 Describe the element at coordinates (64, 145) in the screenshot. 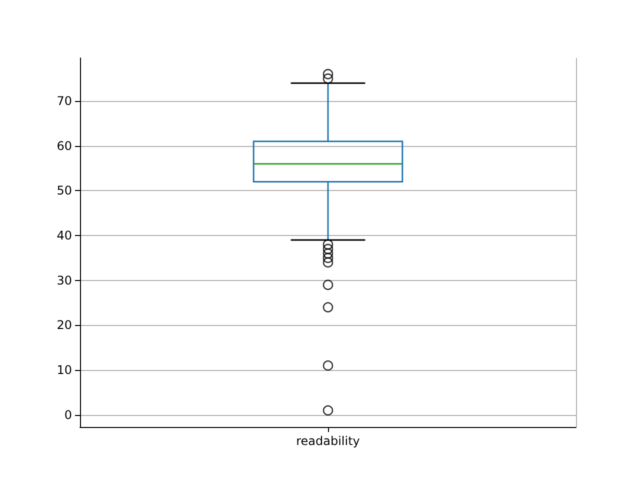

I see `y-tick-label: 60` at that location.